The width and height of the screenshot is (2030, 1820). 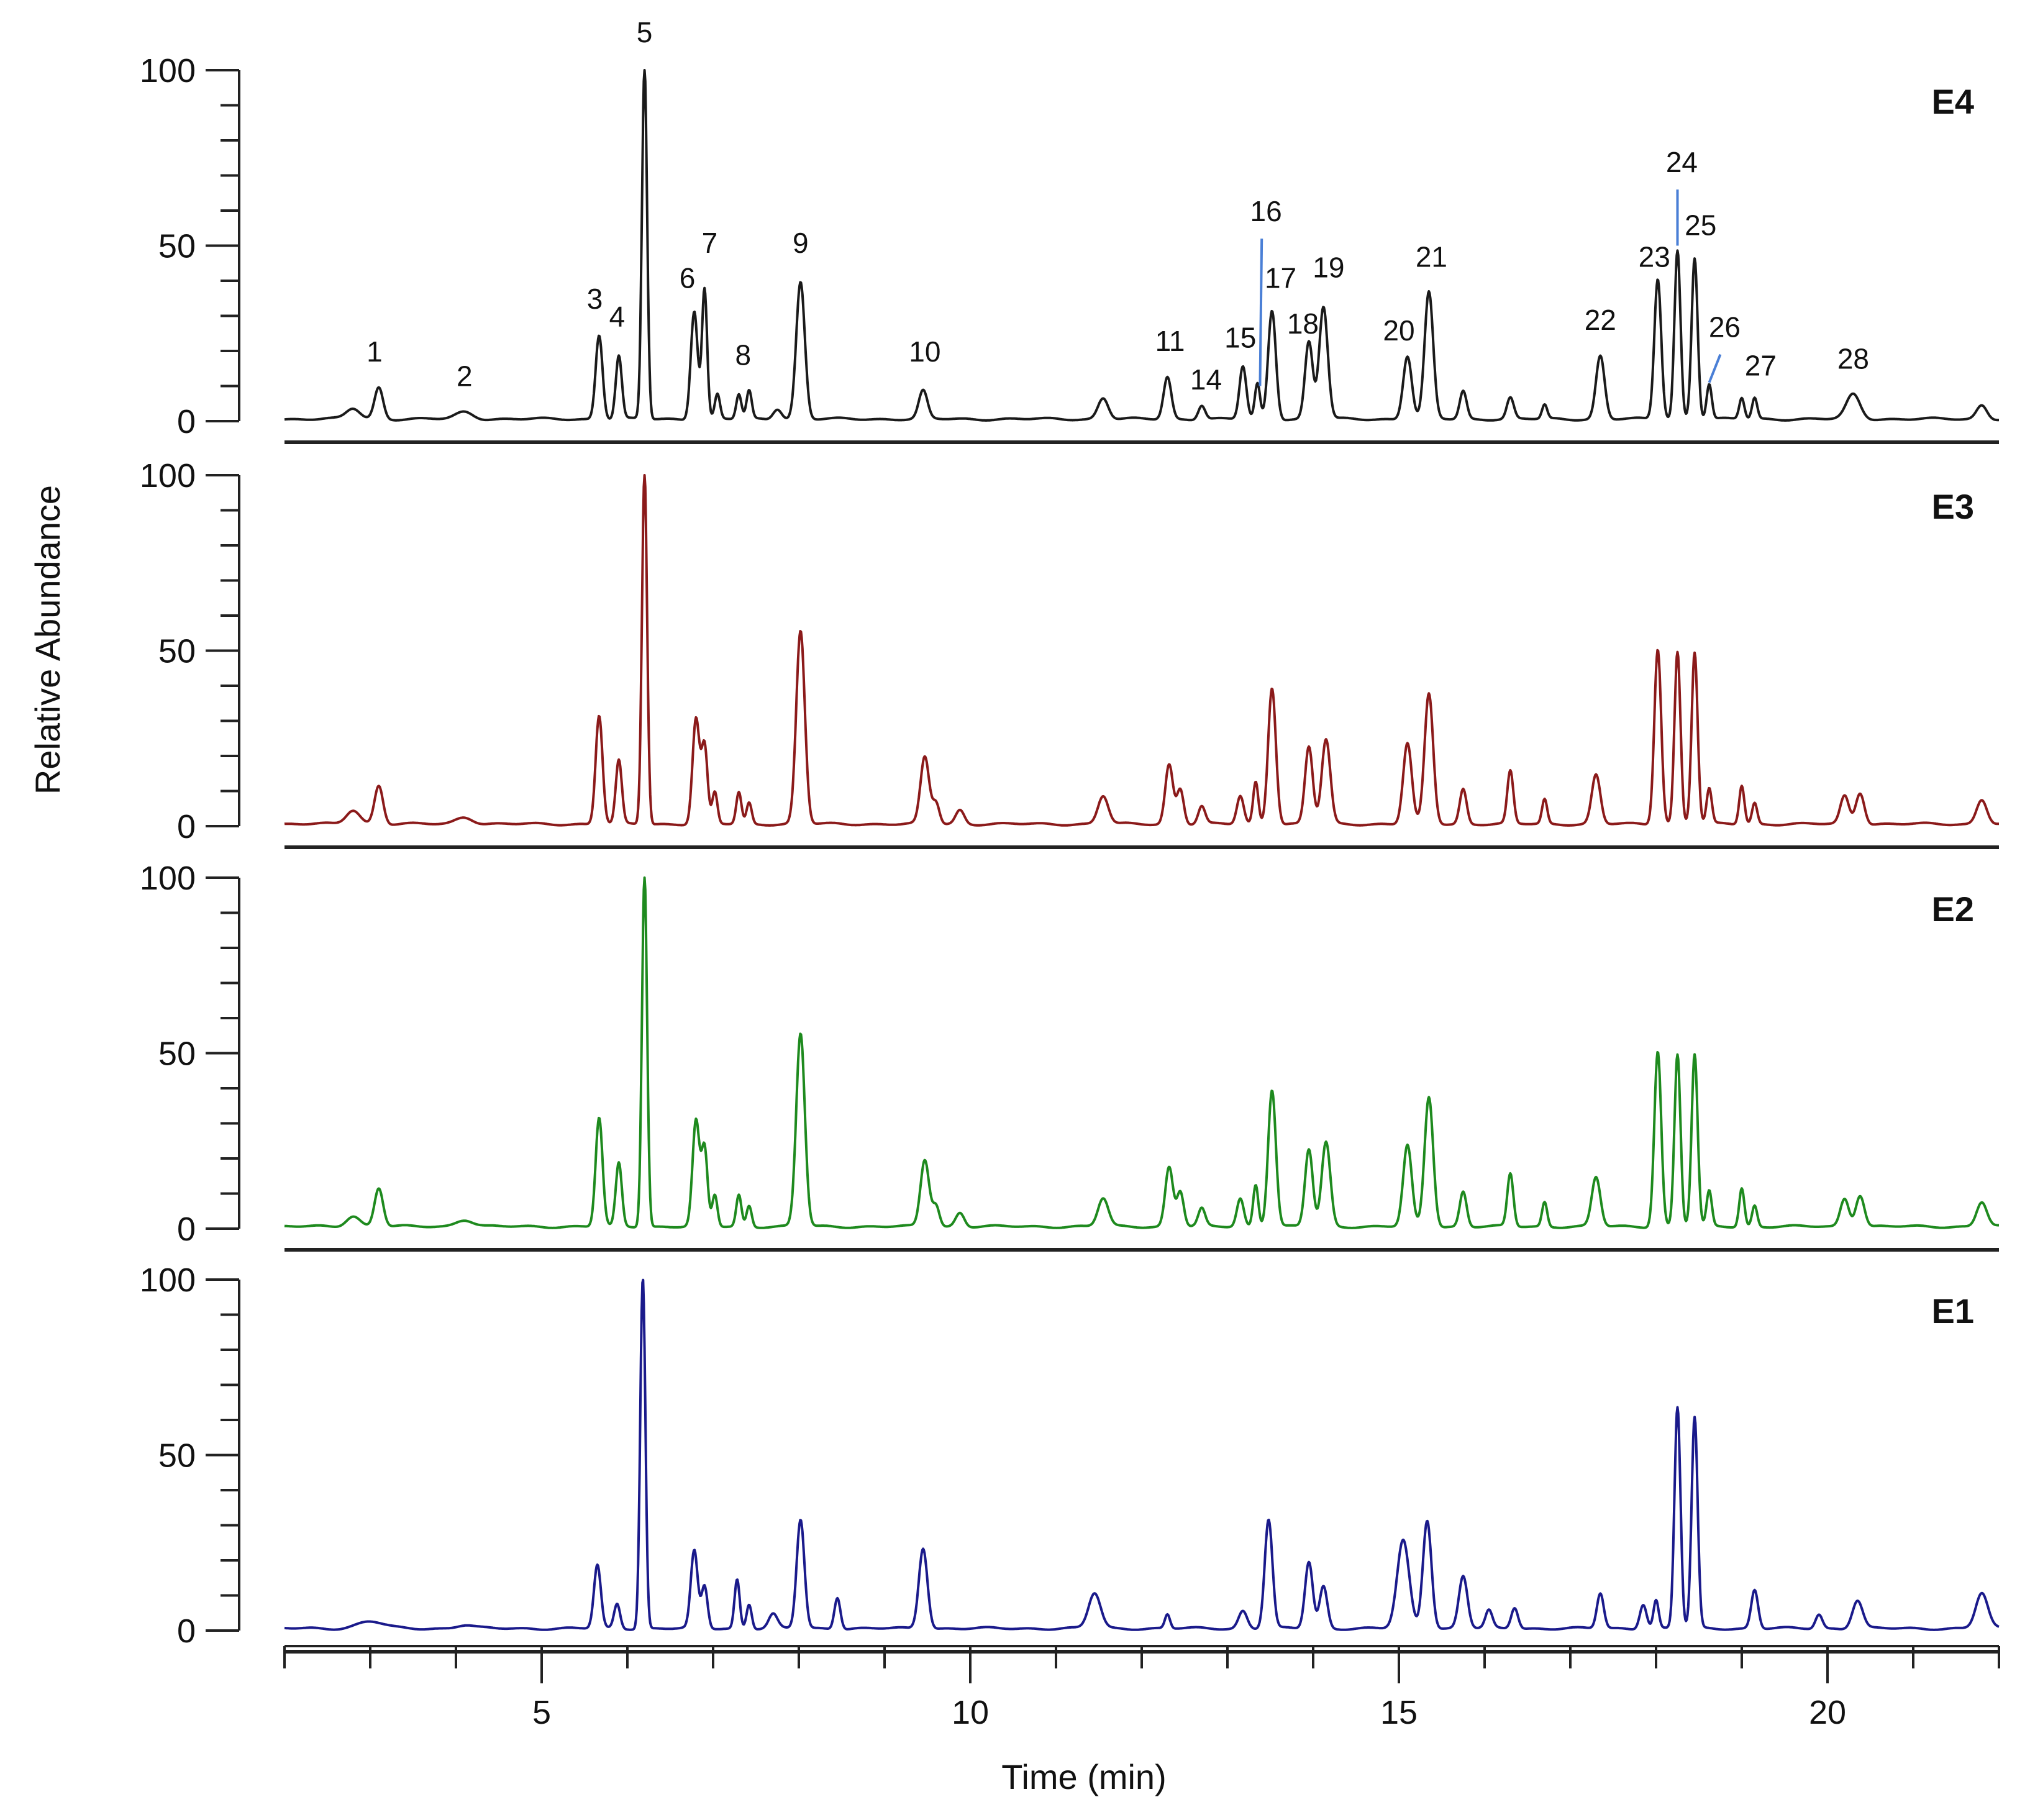 I want to click on peak-label-2: 2, so click(x=465, y=376).